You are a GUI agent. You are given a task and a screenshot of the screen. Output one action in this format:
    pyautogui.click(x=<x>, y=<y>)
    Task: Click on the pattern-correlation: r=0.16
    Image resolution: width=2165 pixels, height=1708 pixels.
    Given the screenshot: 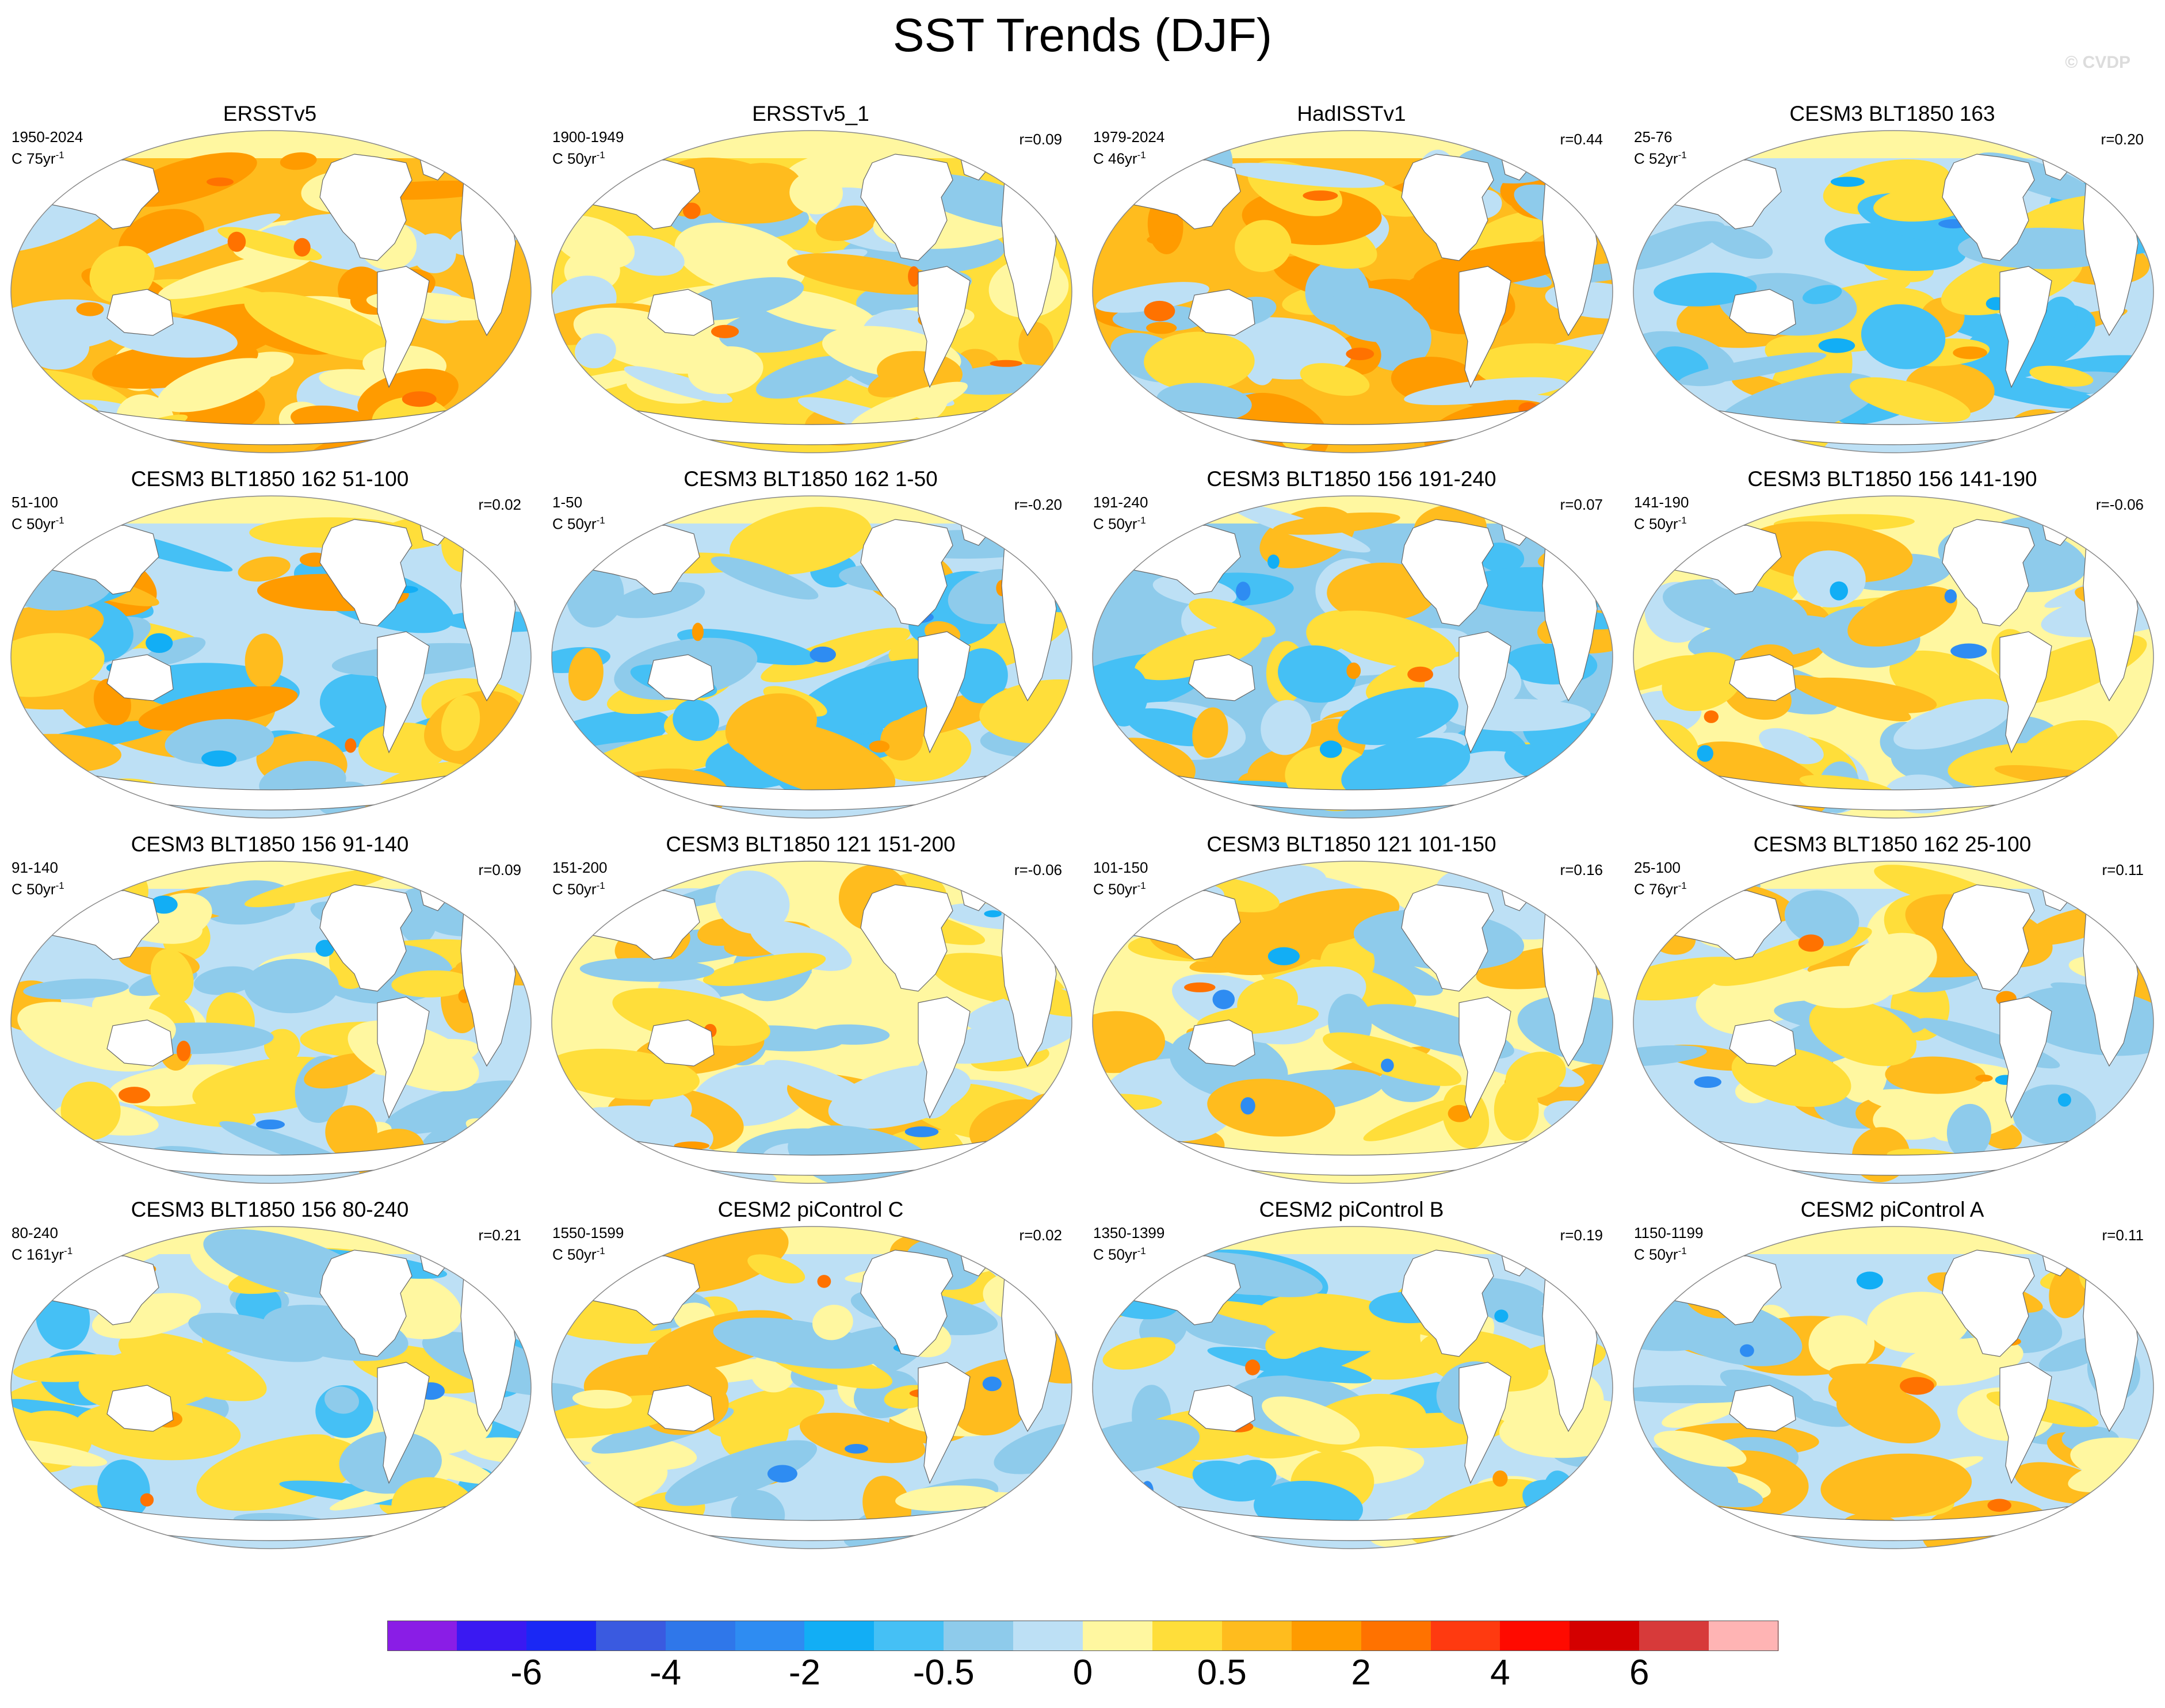 What is the action you would take?
    pyautogui.click(x=1581, y=869)
    